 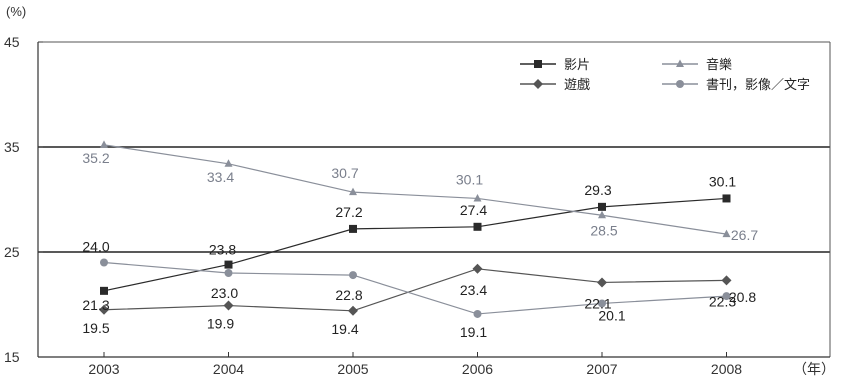 I want to click on legend-marker-game, so click(x=538, y=84).